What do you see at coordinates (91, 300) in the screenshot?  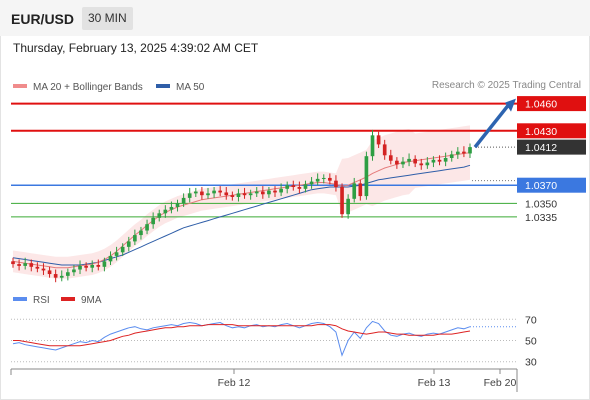 I see `rsi-legend-label-2: 9MA` at bounding box center [91, 300].